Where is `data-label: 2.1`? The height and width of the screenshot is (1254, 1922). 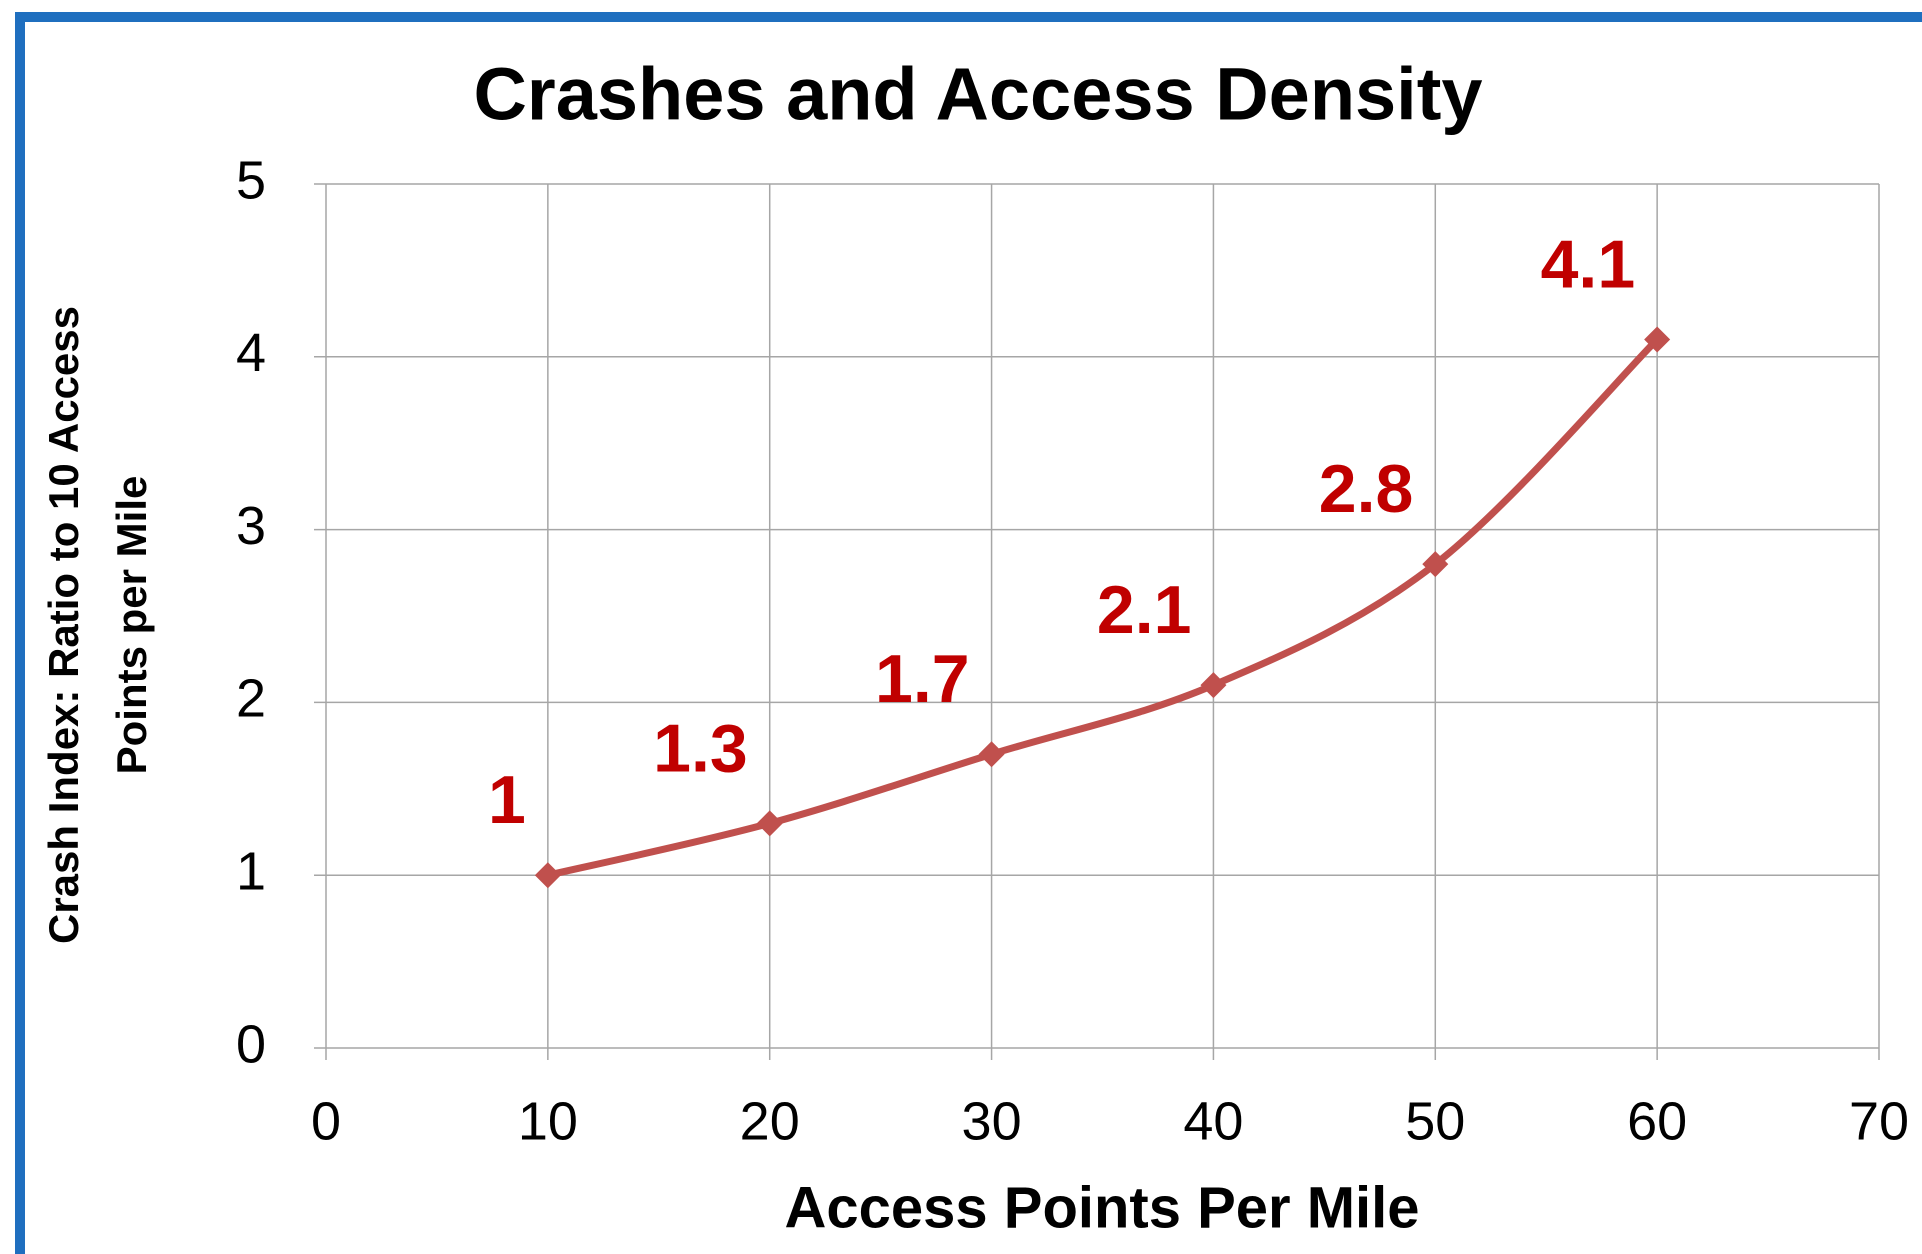
data-label: 2.1 is located at coordinates (1144, 610).